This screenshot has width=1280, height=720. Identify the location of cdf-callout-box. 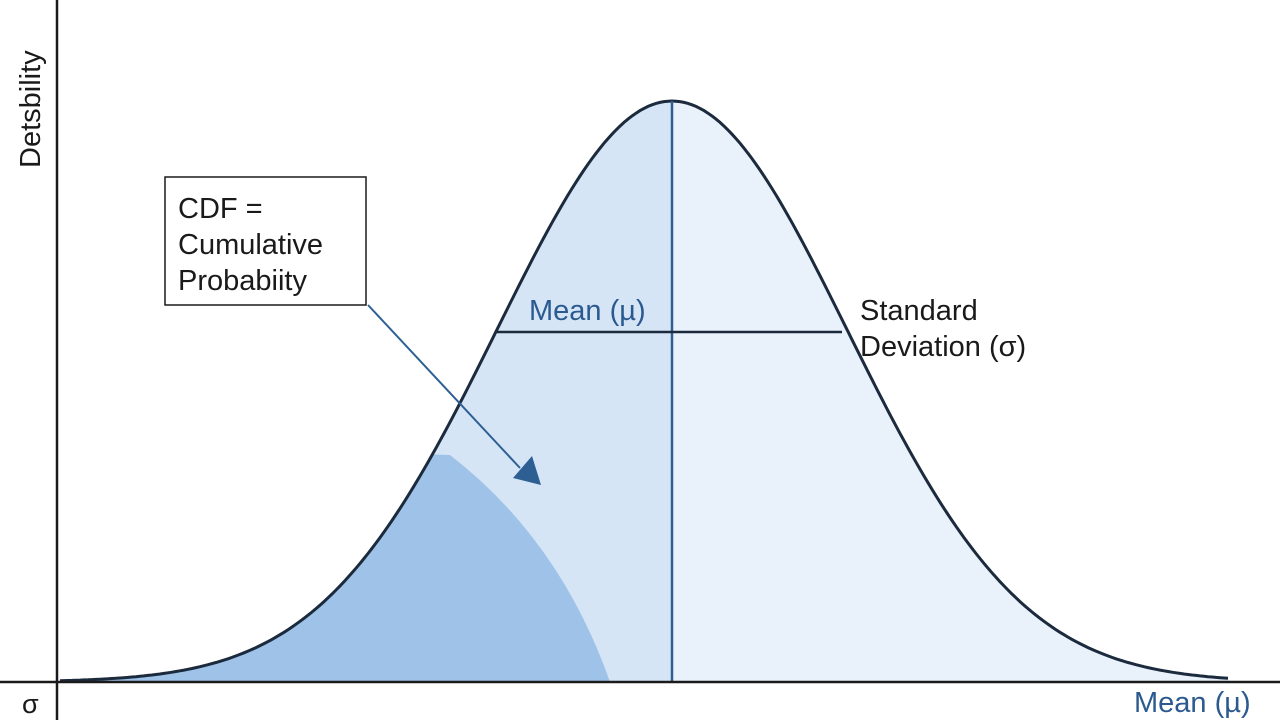
(265, 241).